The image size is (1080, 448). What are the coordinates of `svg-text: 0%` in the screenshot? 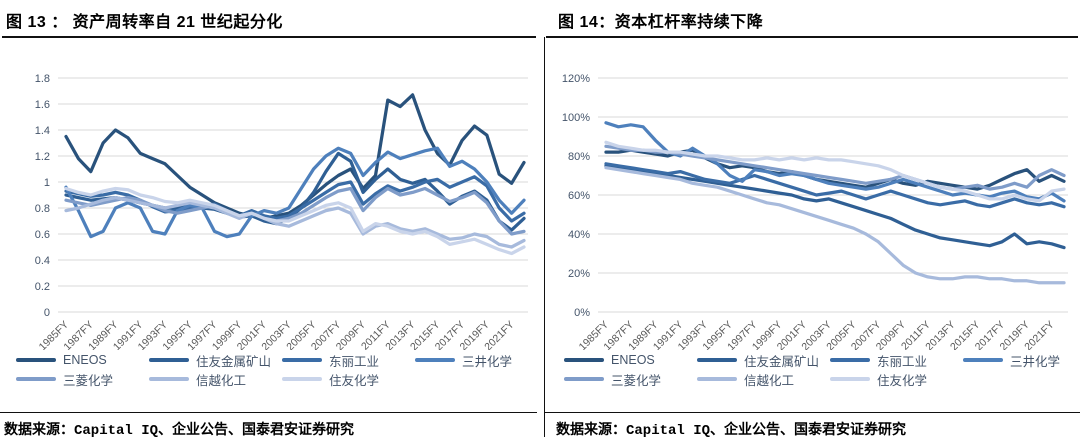 It's located at (582, 313).